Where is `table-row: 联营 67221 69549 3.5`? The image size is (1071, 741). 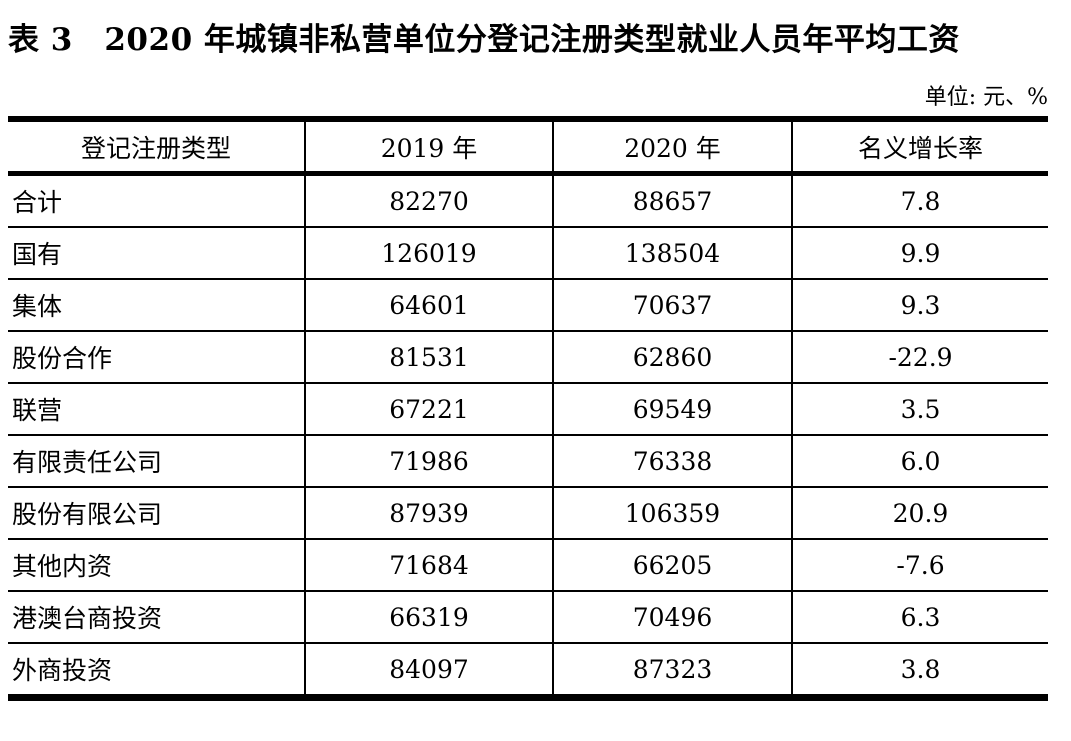
table-row: 联营 67221 69549 3.5 is located at coordinates (528, 410).